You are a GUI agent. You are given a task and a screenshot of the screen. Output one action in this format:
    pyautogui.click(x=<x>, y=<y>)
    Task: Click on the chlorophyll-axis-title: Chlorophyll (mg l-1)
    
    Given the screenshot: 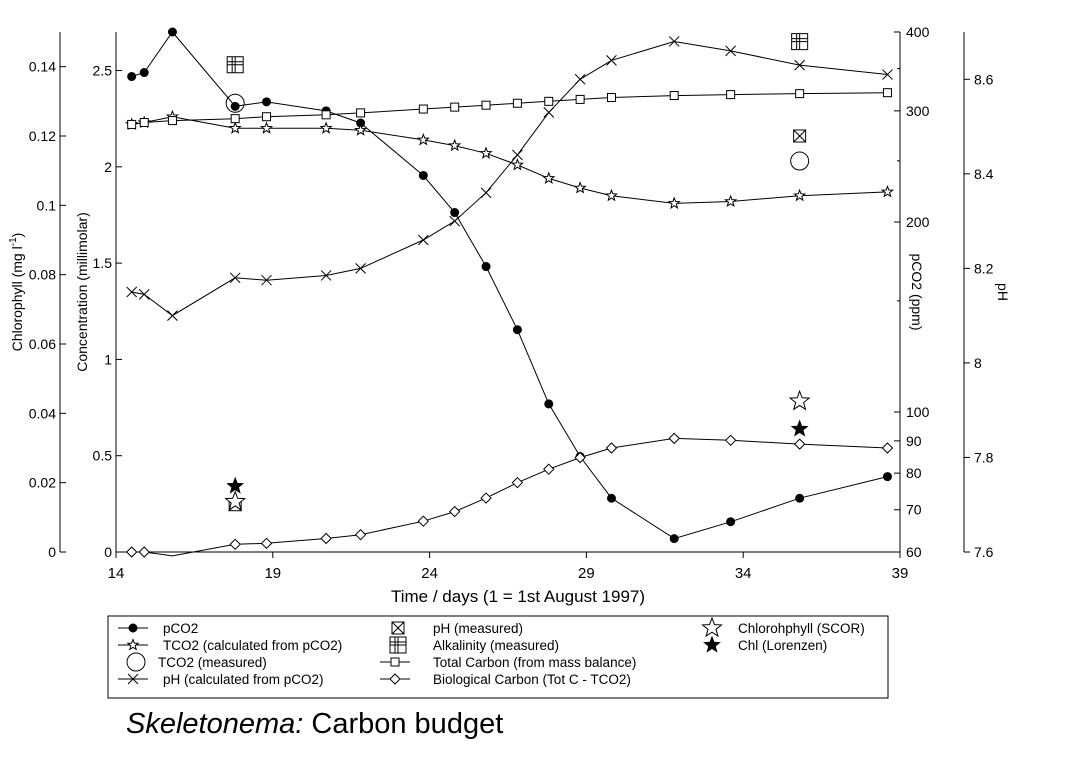 What is the action you would take?
    pyautogui.click(x=16, y=292)
    